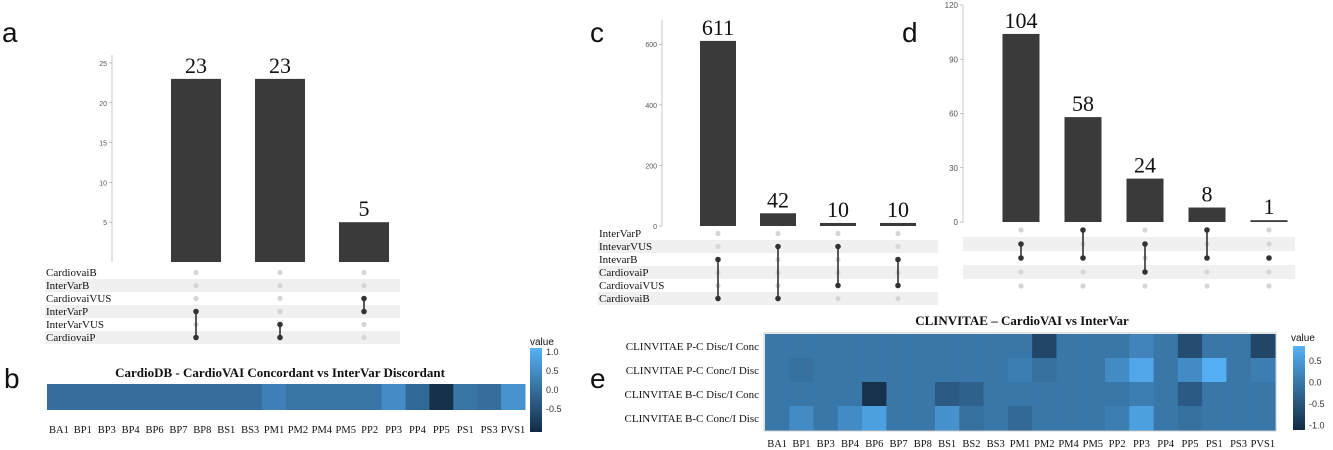 Image resolution: width=1333 pixels, height=450 pixels. Describe the element at coordinates (777, 444) in the screenshot. I see `x-tick-label: BA1` at that location.